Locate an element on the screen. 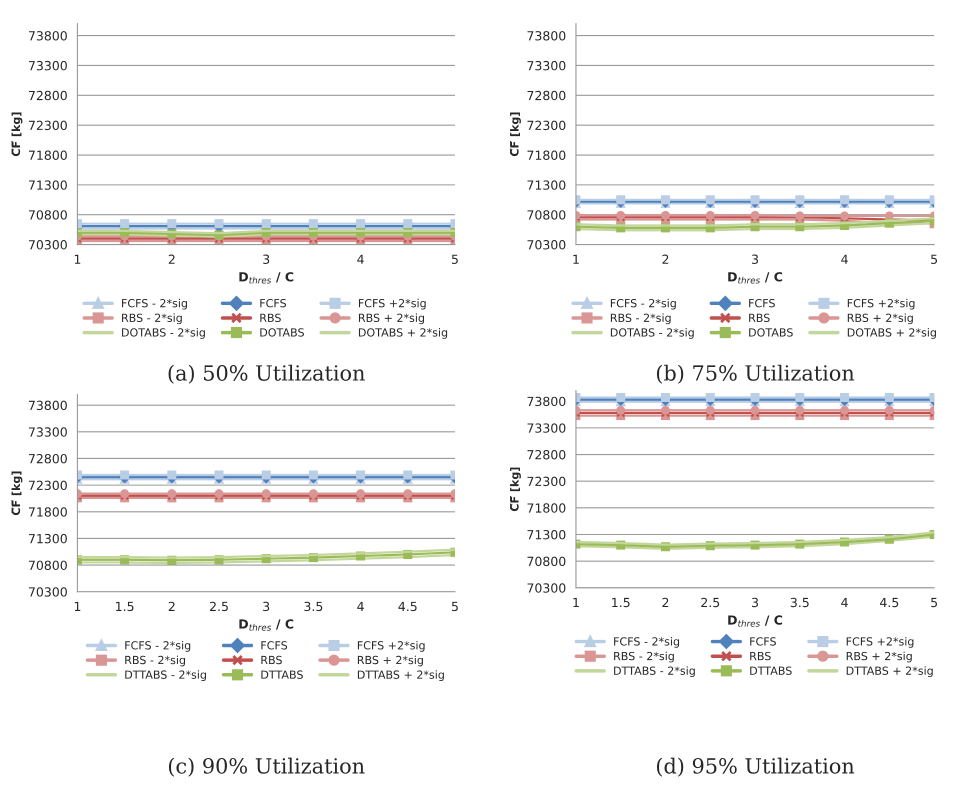 This screenshot has height=789, width=968. legend-label: DOTABS - 2*sig is located at coordinates (163, 333).